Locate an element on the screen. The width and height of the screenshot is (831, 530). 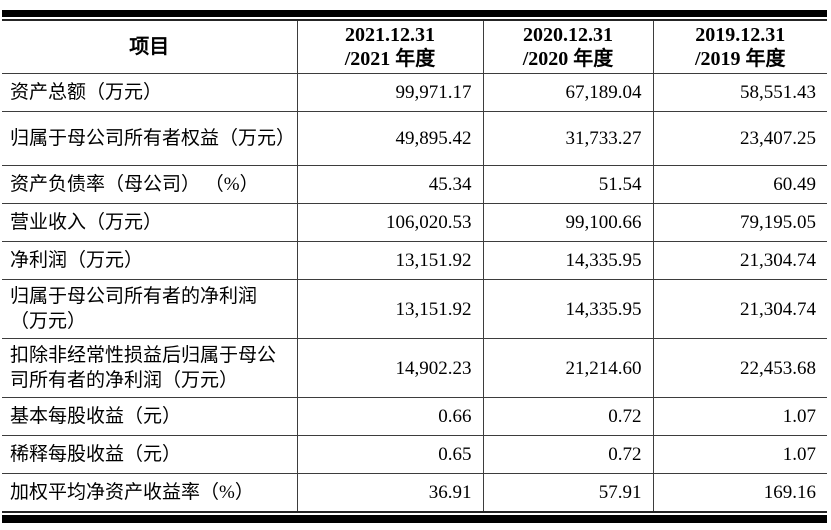
table-row: 基本每股收益（元） 0.66 0.72 1.07 is located at coordinates (414, 416).